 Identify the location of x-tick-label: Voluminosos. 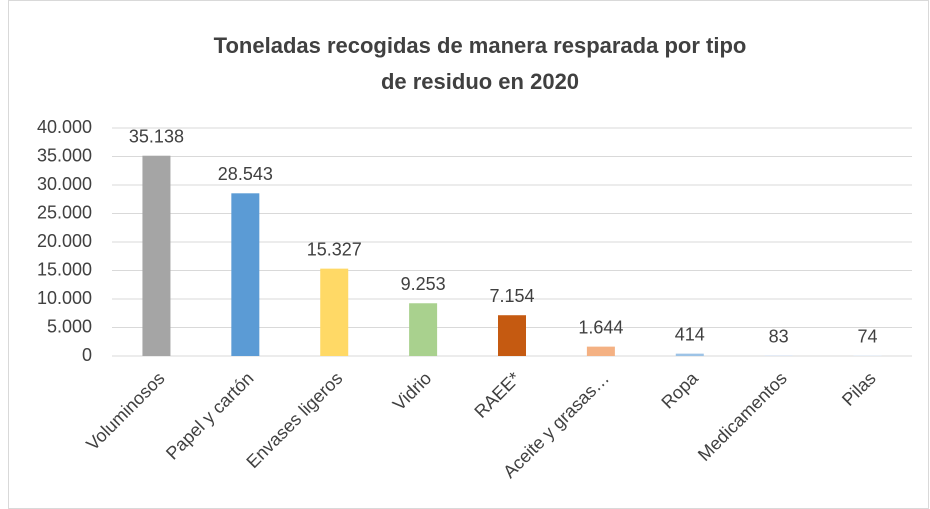
(125, 411).